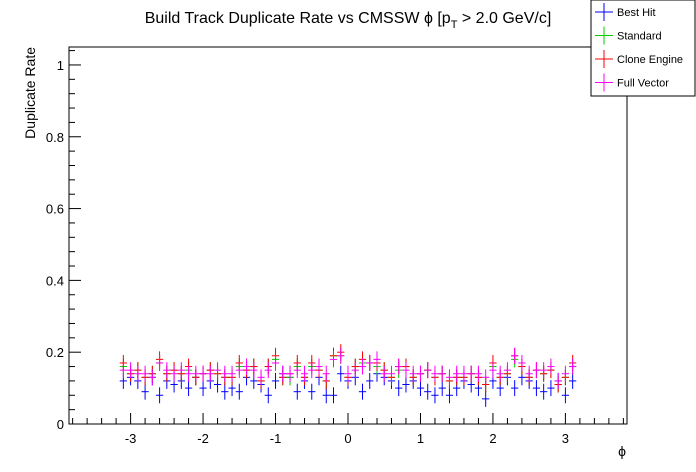 Image resolution: width=696 pixels, height=472 pixels. I want to click on x-tick-label: -1, so click(276, 438).